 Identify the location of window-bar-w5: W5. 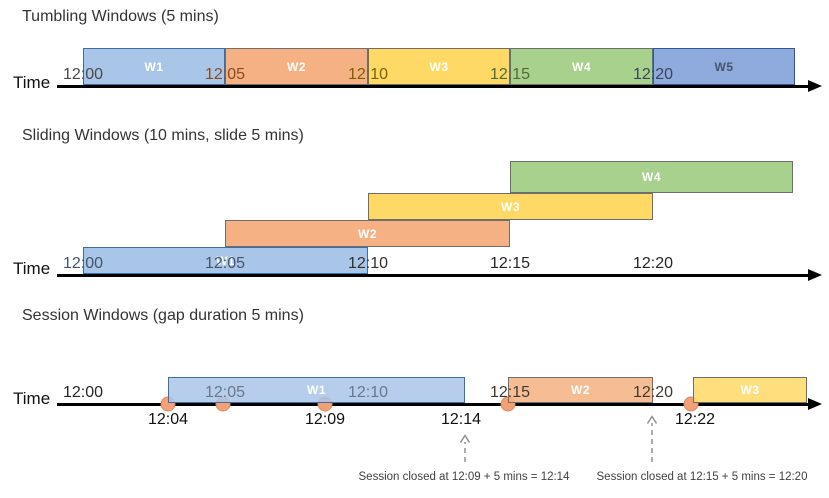
(724, 66).